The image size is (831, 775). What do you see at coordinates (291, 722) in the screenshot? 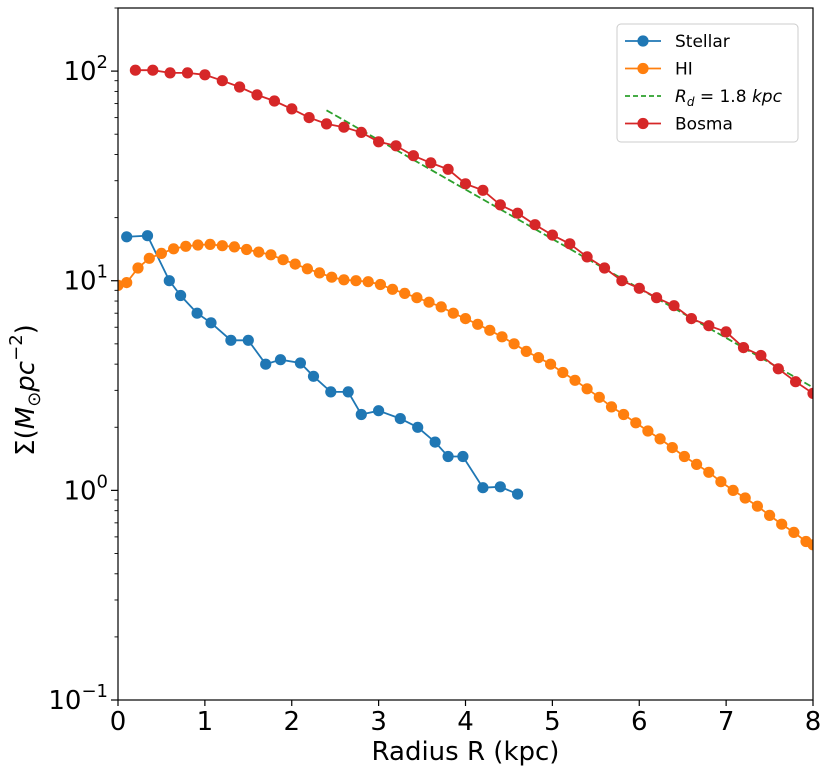
I see `x-tick-label: 2` at bounding box center [291, 722].